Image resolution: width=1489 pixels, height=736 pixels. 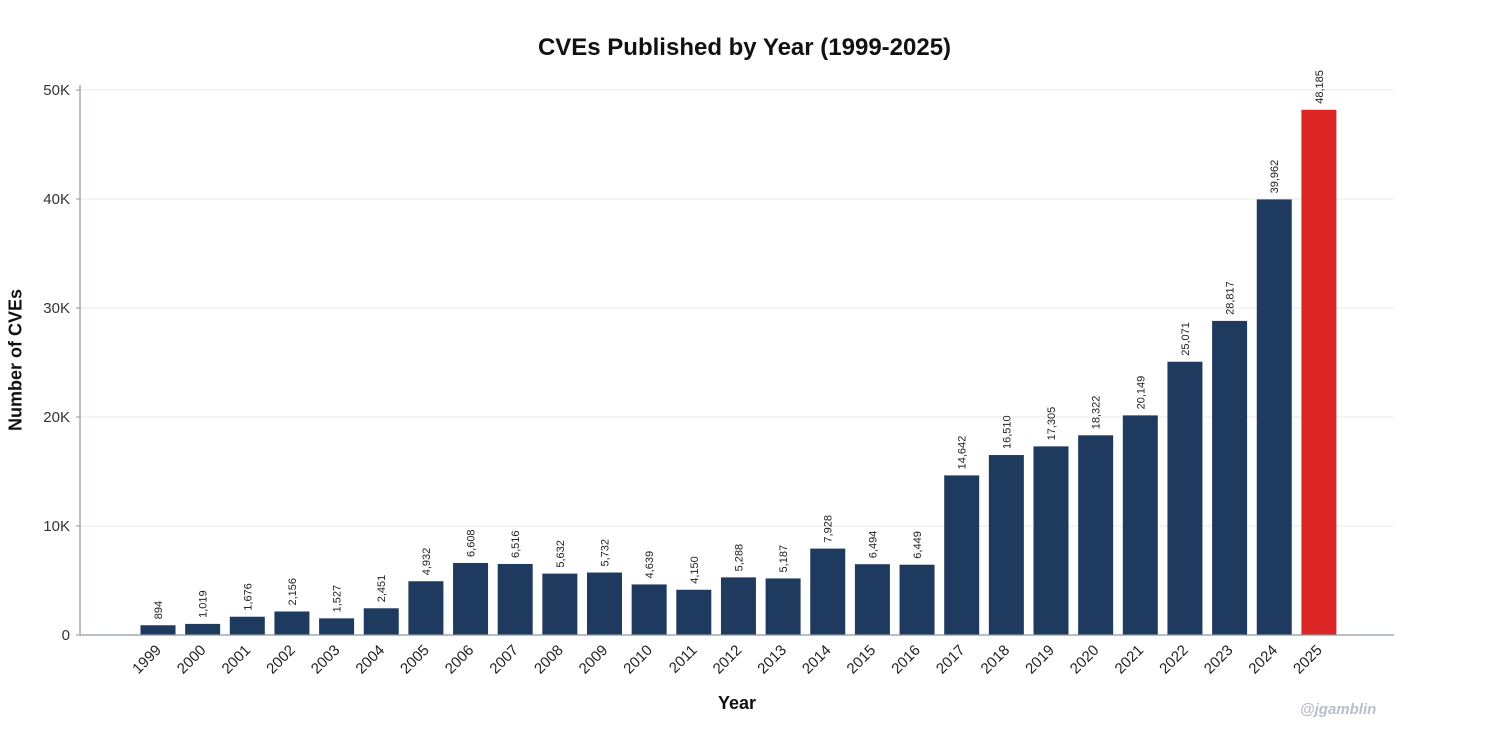 I want to click on data-label-2015: 6,494, so click(x=873, y=545).